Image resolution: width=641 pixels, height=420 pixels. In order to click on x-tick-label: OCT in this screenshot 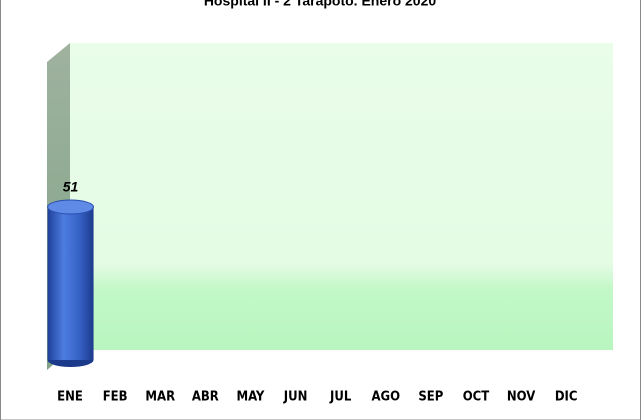, I will do `click(476, 397)`.